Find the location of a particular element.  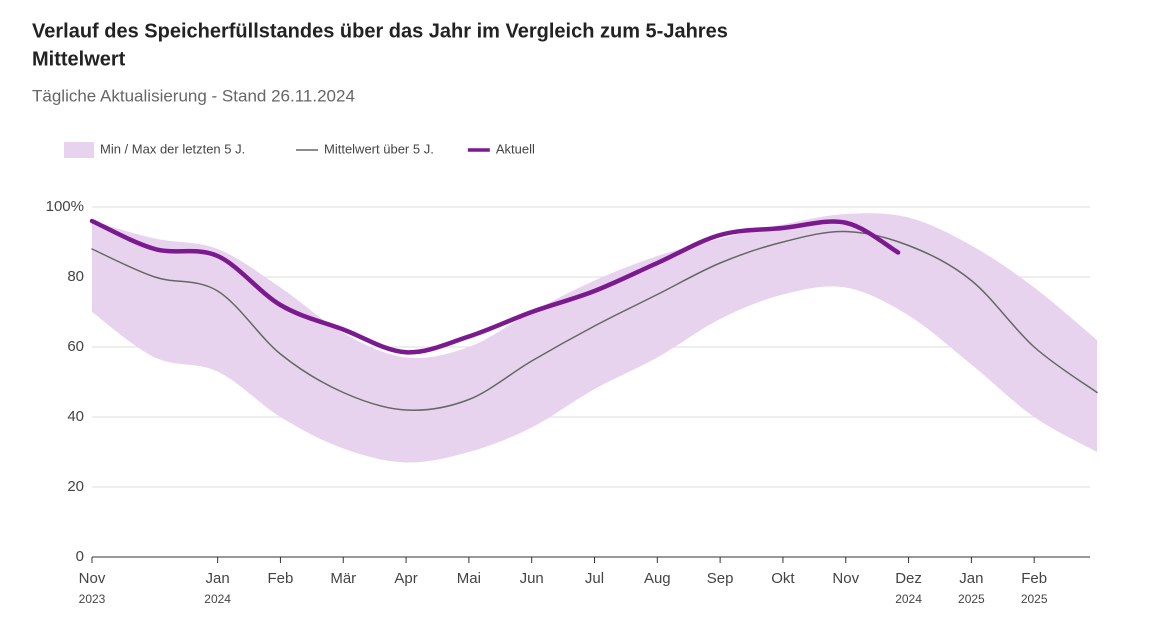

y-tick-label: 80 is located at coordinates (75, 276).